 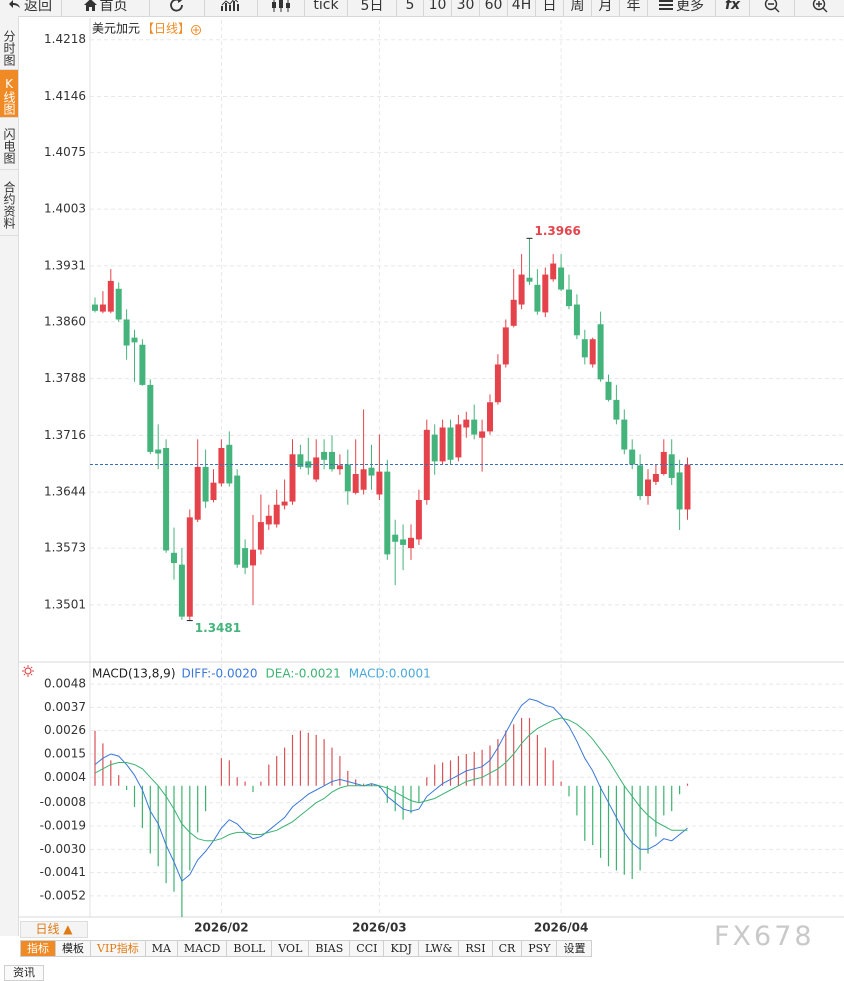 What do you see at coordinates (550, 8) in the screenshot?
I see `period-day: 日` at bounding box center [550, 8].